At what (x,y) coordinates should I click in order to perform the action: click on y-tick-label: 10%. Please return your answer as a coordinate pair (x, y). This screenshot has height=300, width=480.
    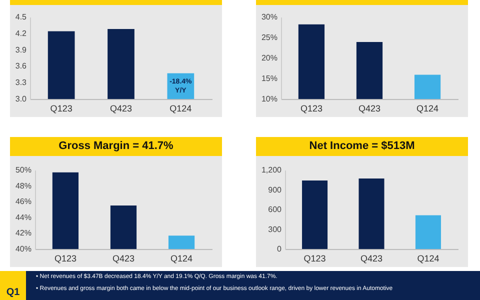
    Looking at the image, I should click on (269, 99).